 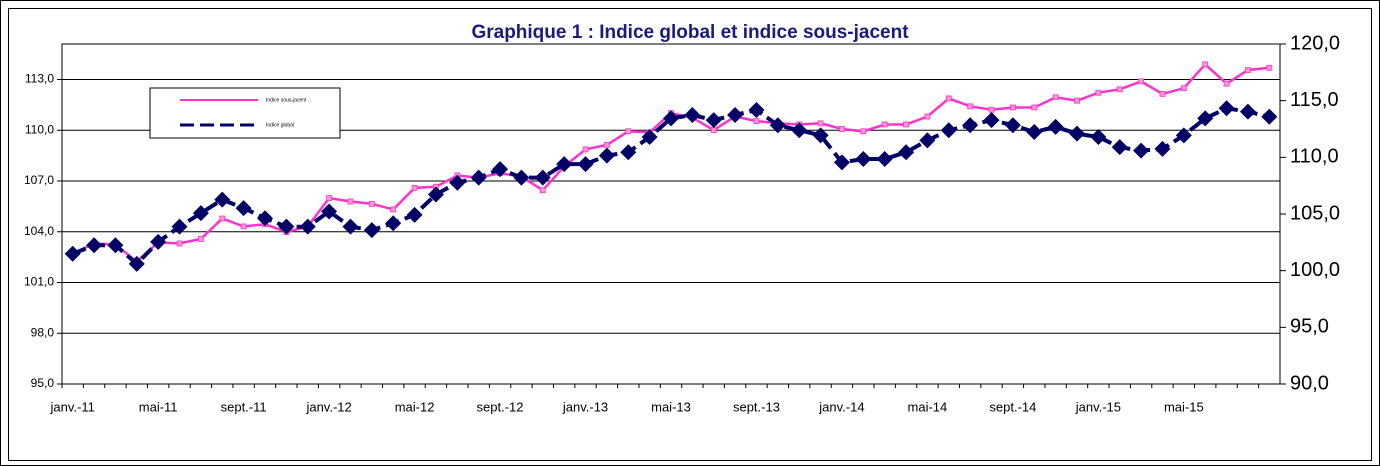 What do you see at coordinates (244, 406) in the screenshot?
I see `x-tick-label: sept.-11` at bounding box center [244, 406].